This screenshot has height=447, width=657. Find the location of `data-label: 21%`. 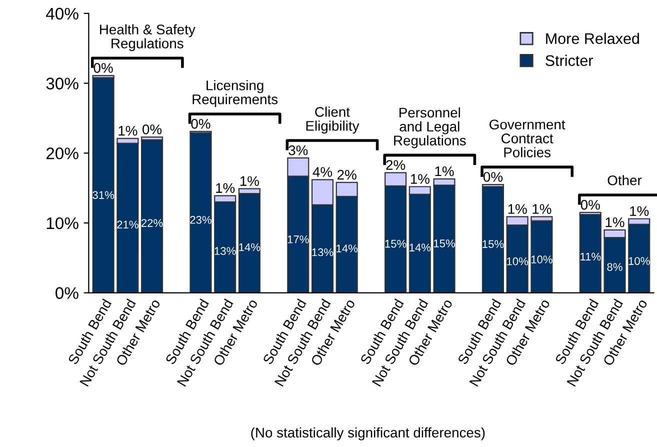

data-label: 21% is located at coordinates (127, 224).